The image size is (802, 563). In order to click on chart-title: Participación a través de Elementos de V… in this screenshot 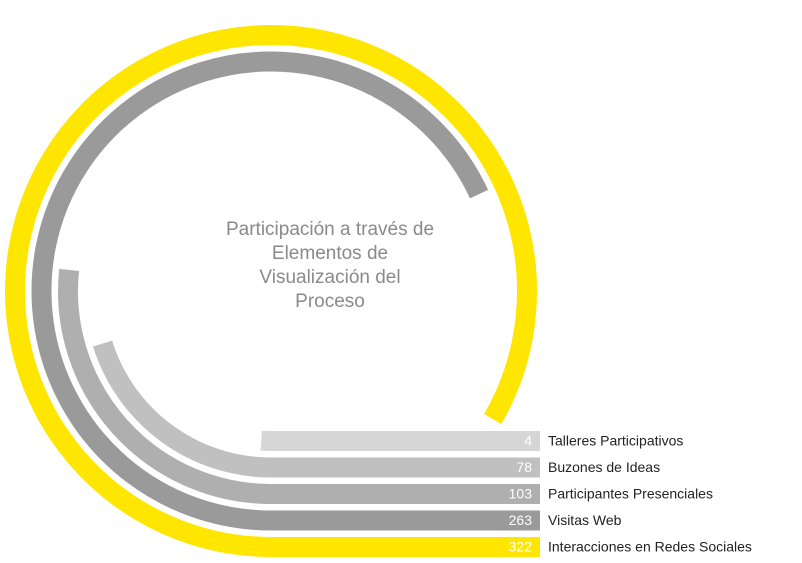, I will do `click(330, 265)`.